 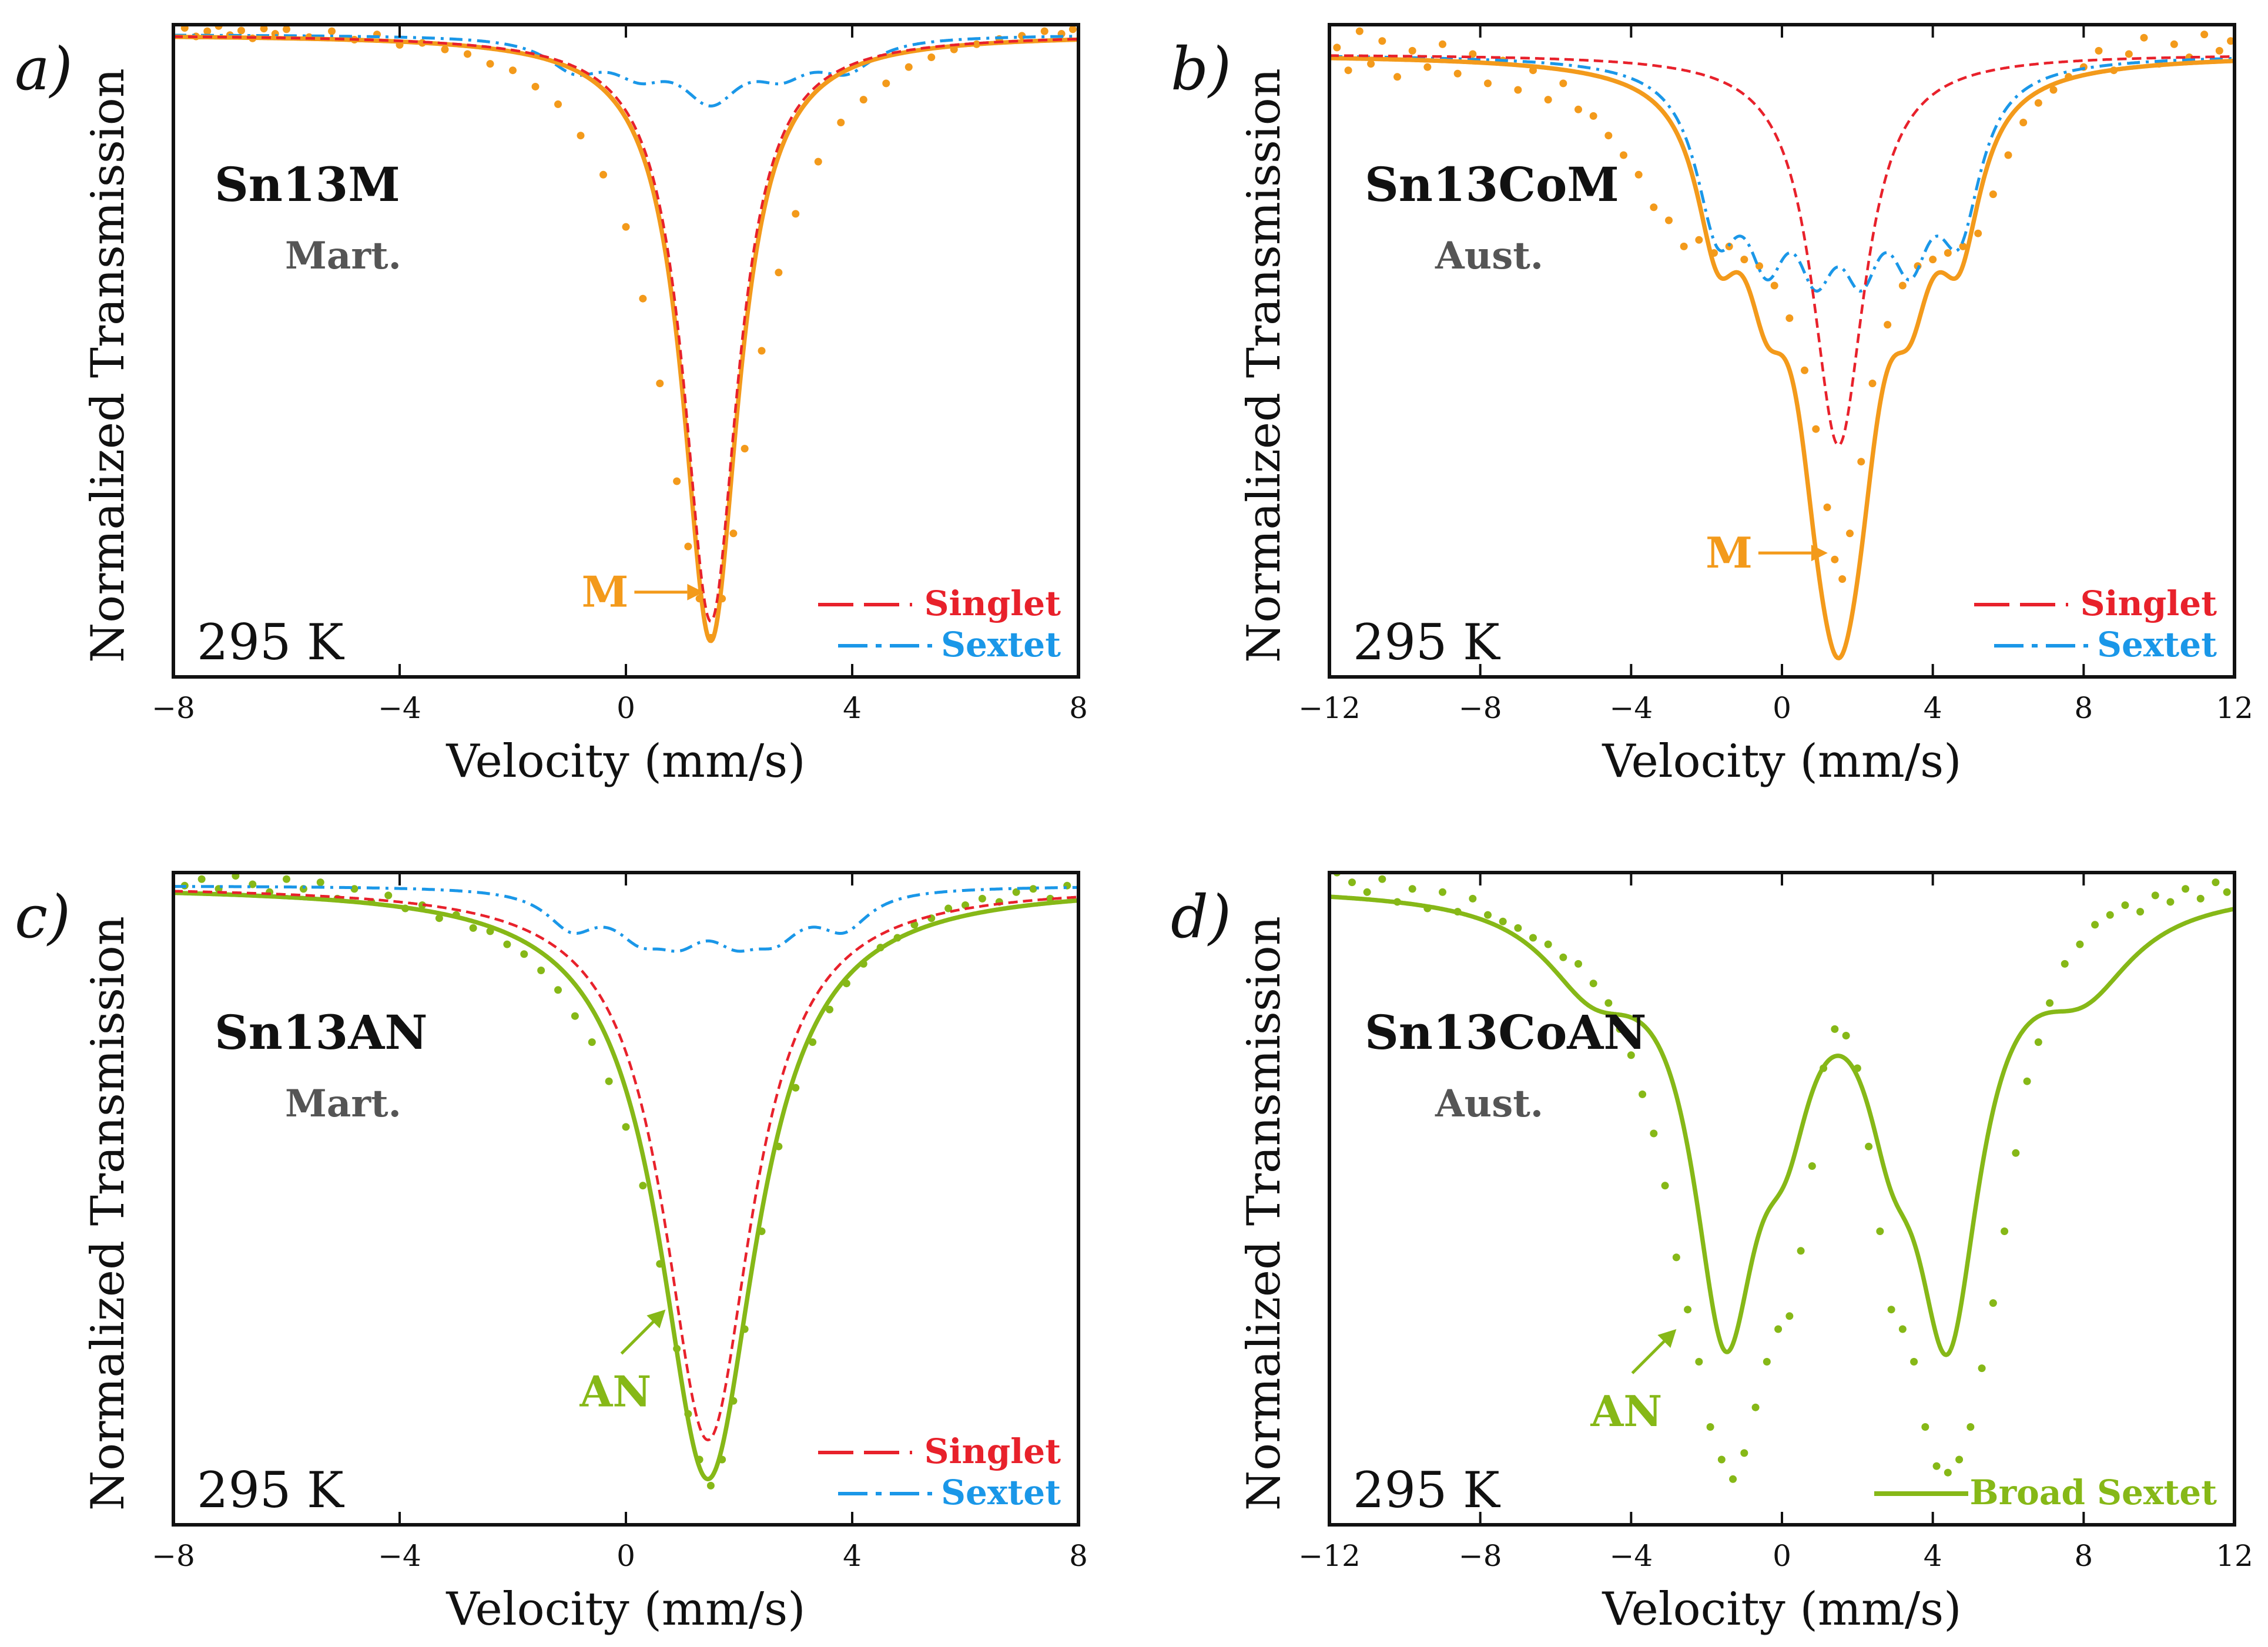 I want to click on plot-area, so click(x=625, y=1181).